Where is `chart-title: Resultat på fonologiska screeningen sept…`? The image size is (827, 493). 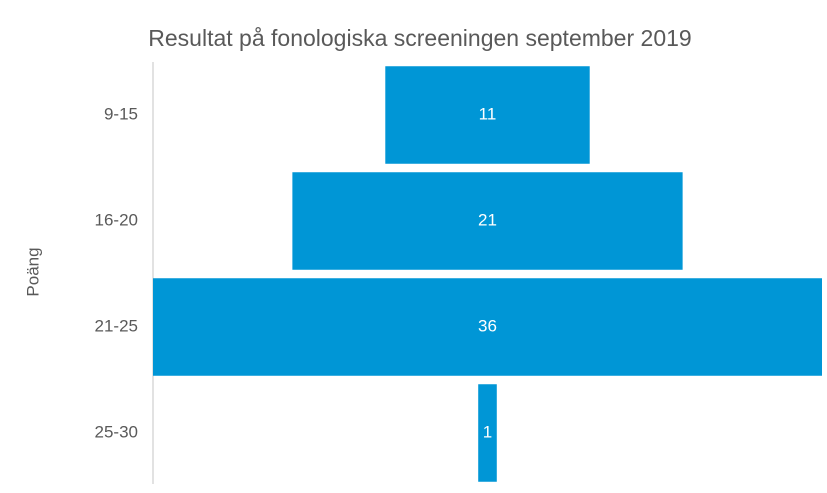 chart-title: Resultat på fonologiska screeningen sept… is located at coordinates (419, 38).